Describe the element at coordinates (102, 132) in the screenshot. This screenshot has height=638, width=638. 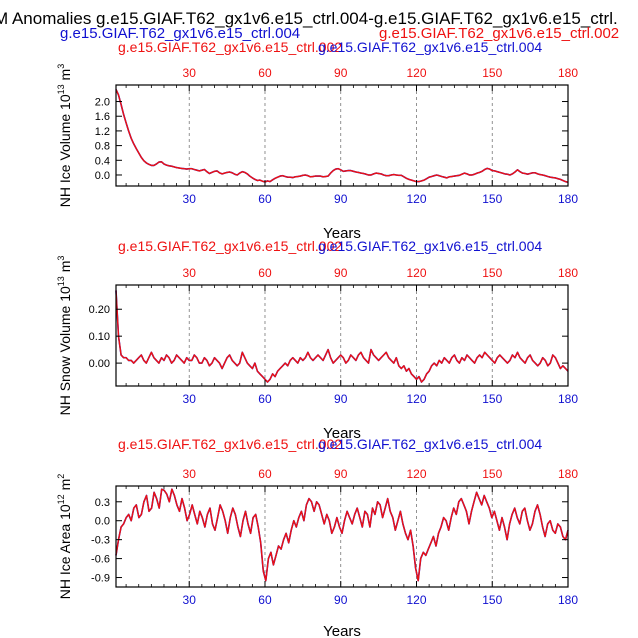
I see `y-tick-label: 1.2` at that location.